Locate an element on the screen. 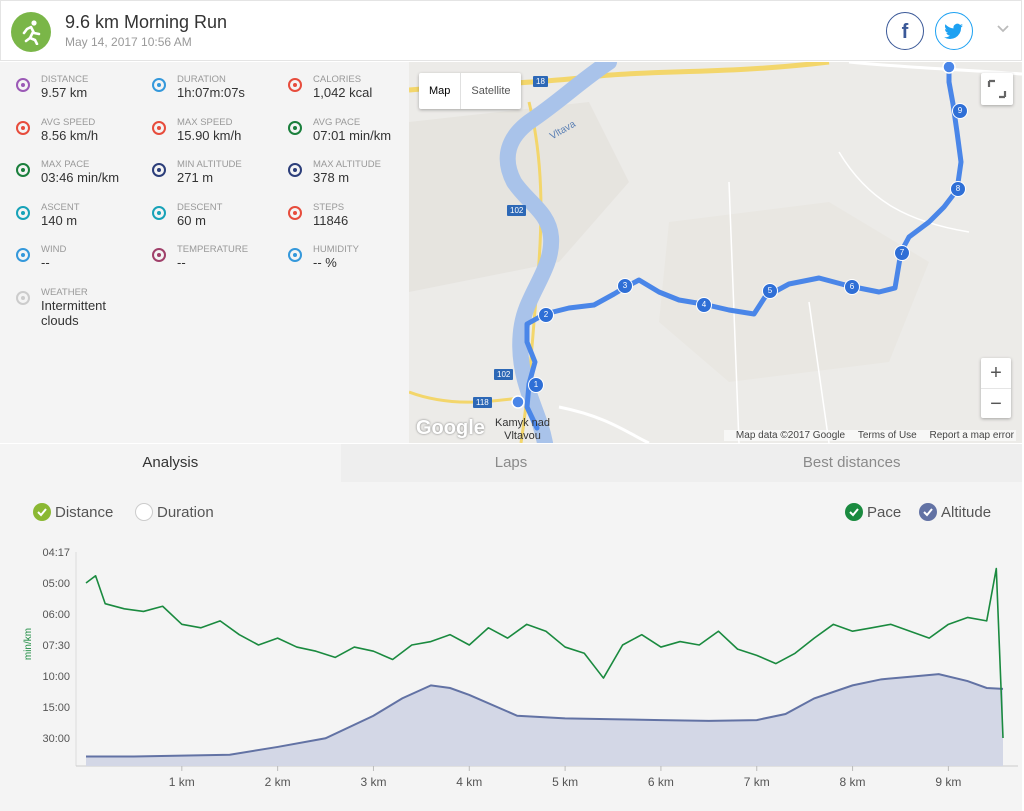  stat-value: 1h:07m:07s is located at coordinates (211, 92).